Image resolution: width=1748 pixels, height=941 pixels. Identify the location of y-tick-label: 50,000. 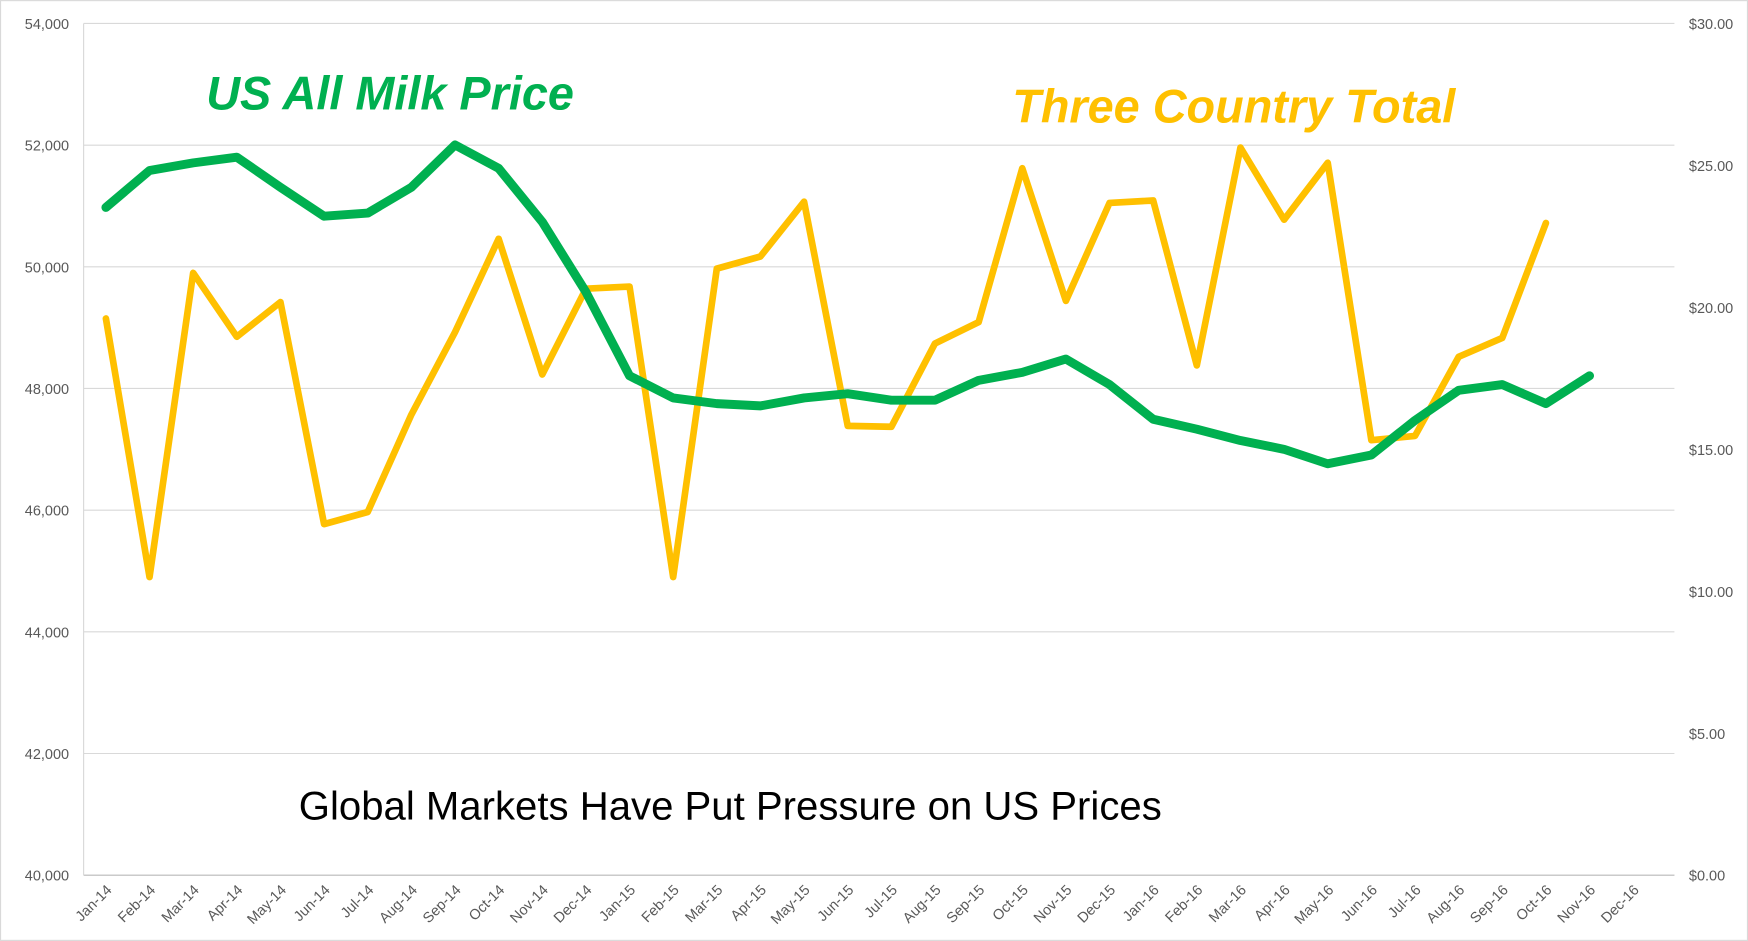
(47, 268).